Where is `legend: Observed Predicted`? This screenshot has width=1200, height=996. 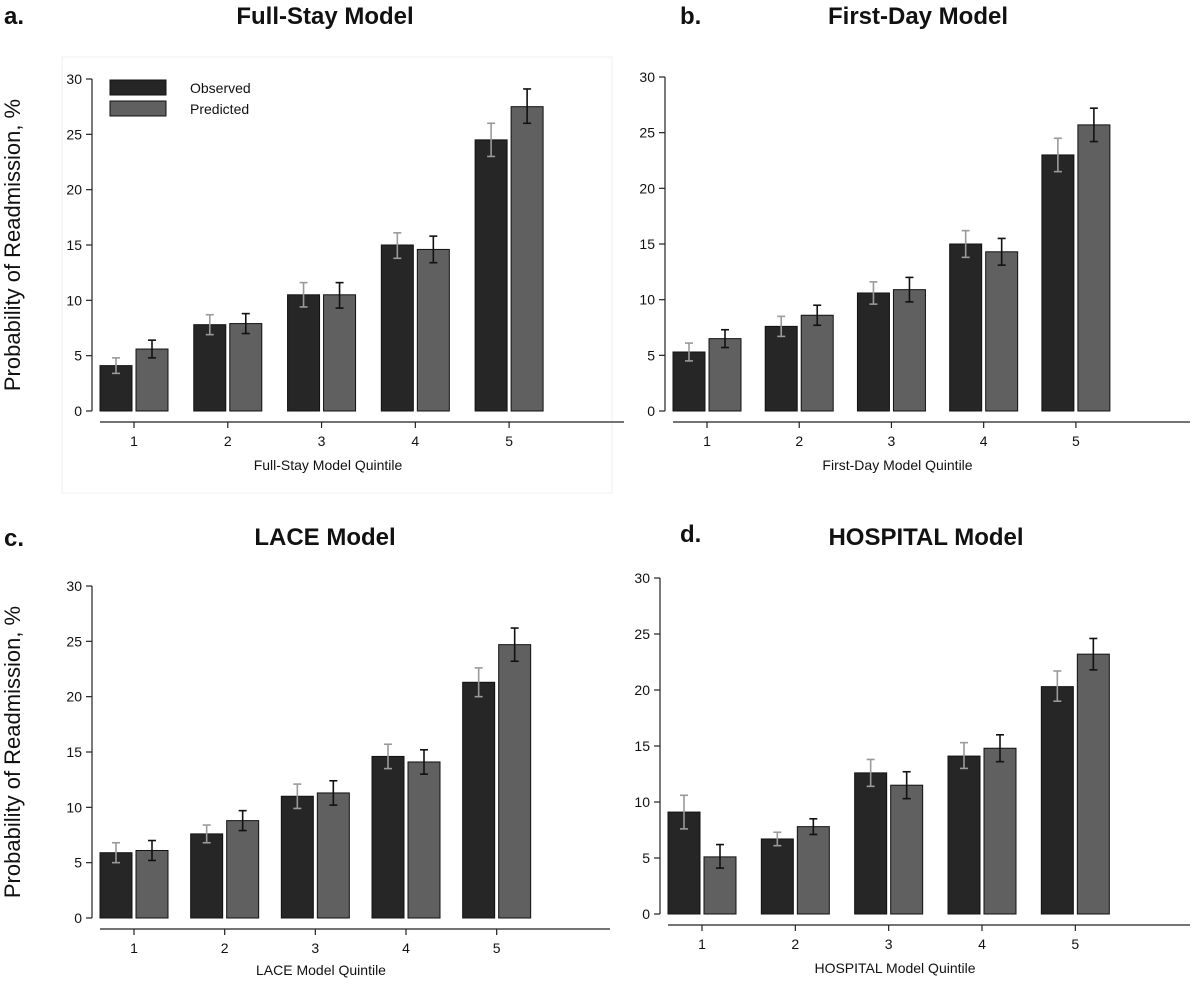
legend: Observed Predicted is located at coordinates (180, 98).